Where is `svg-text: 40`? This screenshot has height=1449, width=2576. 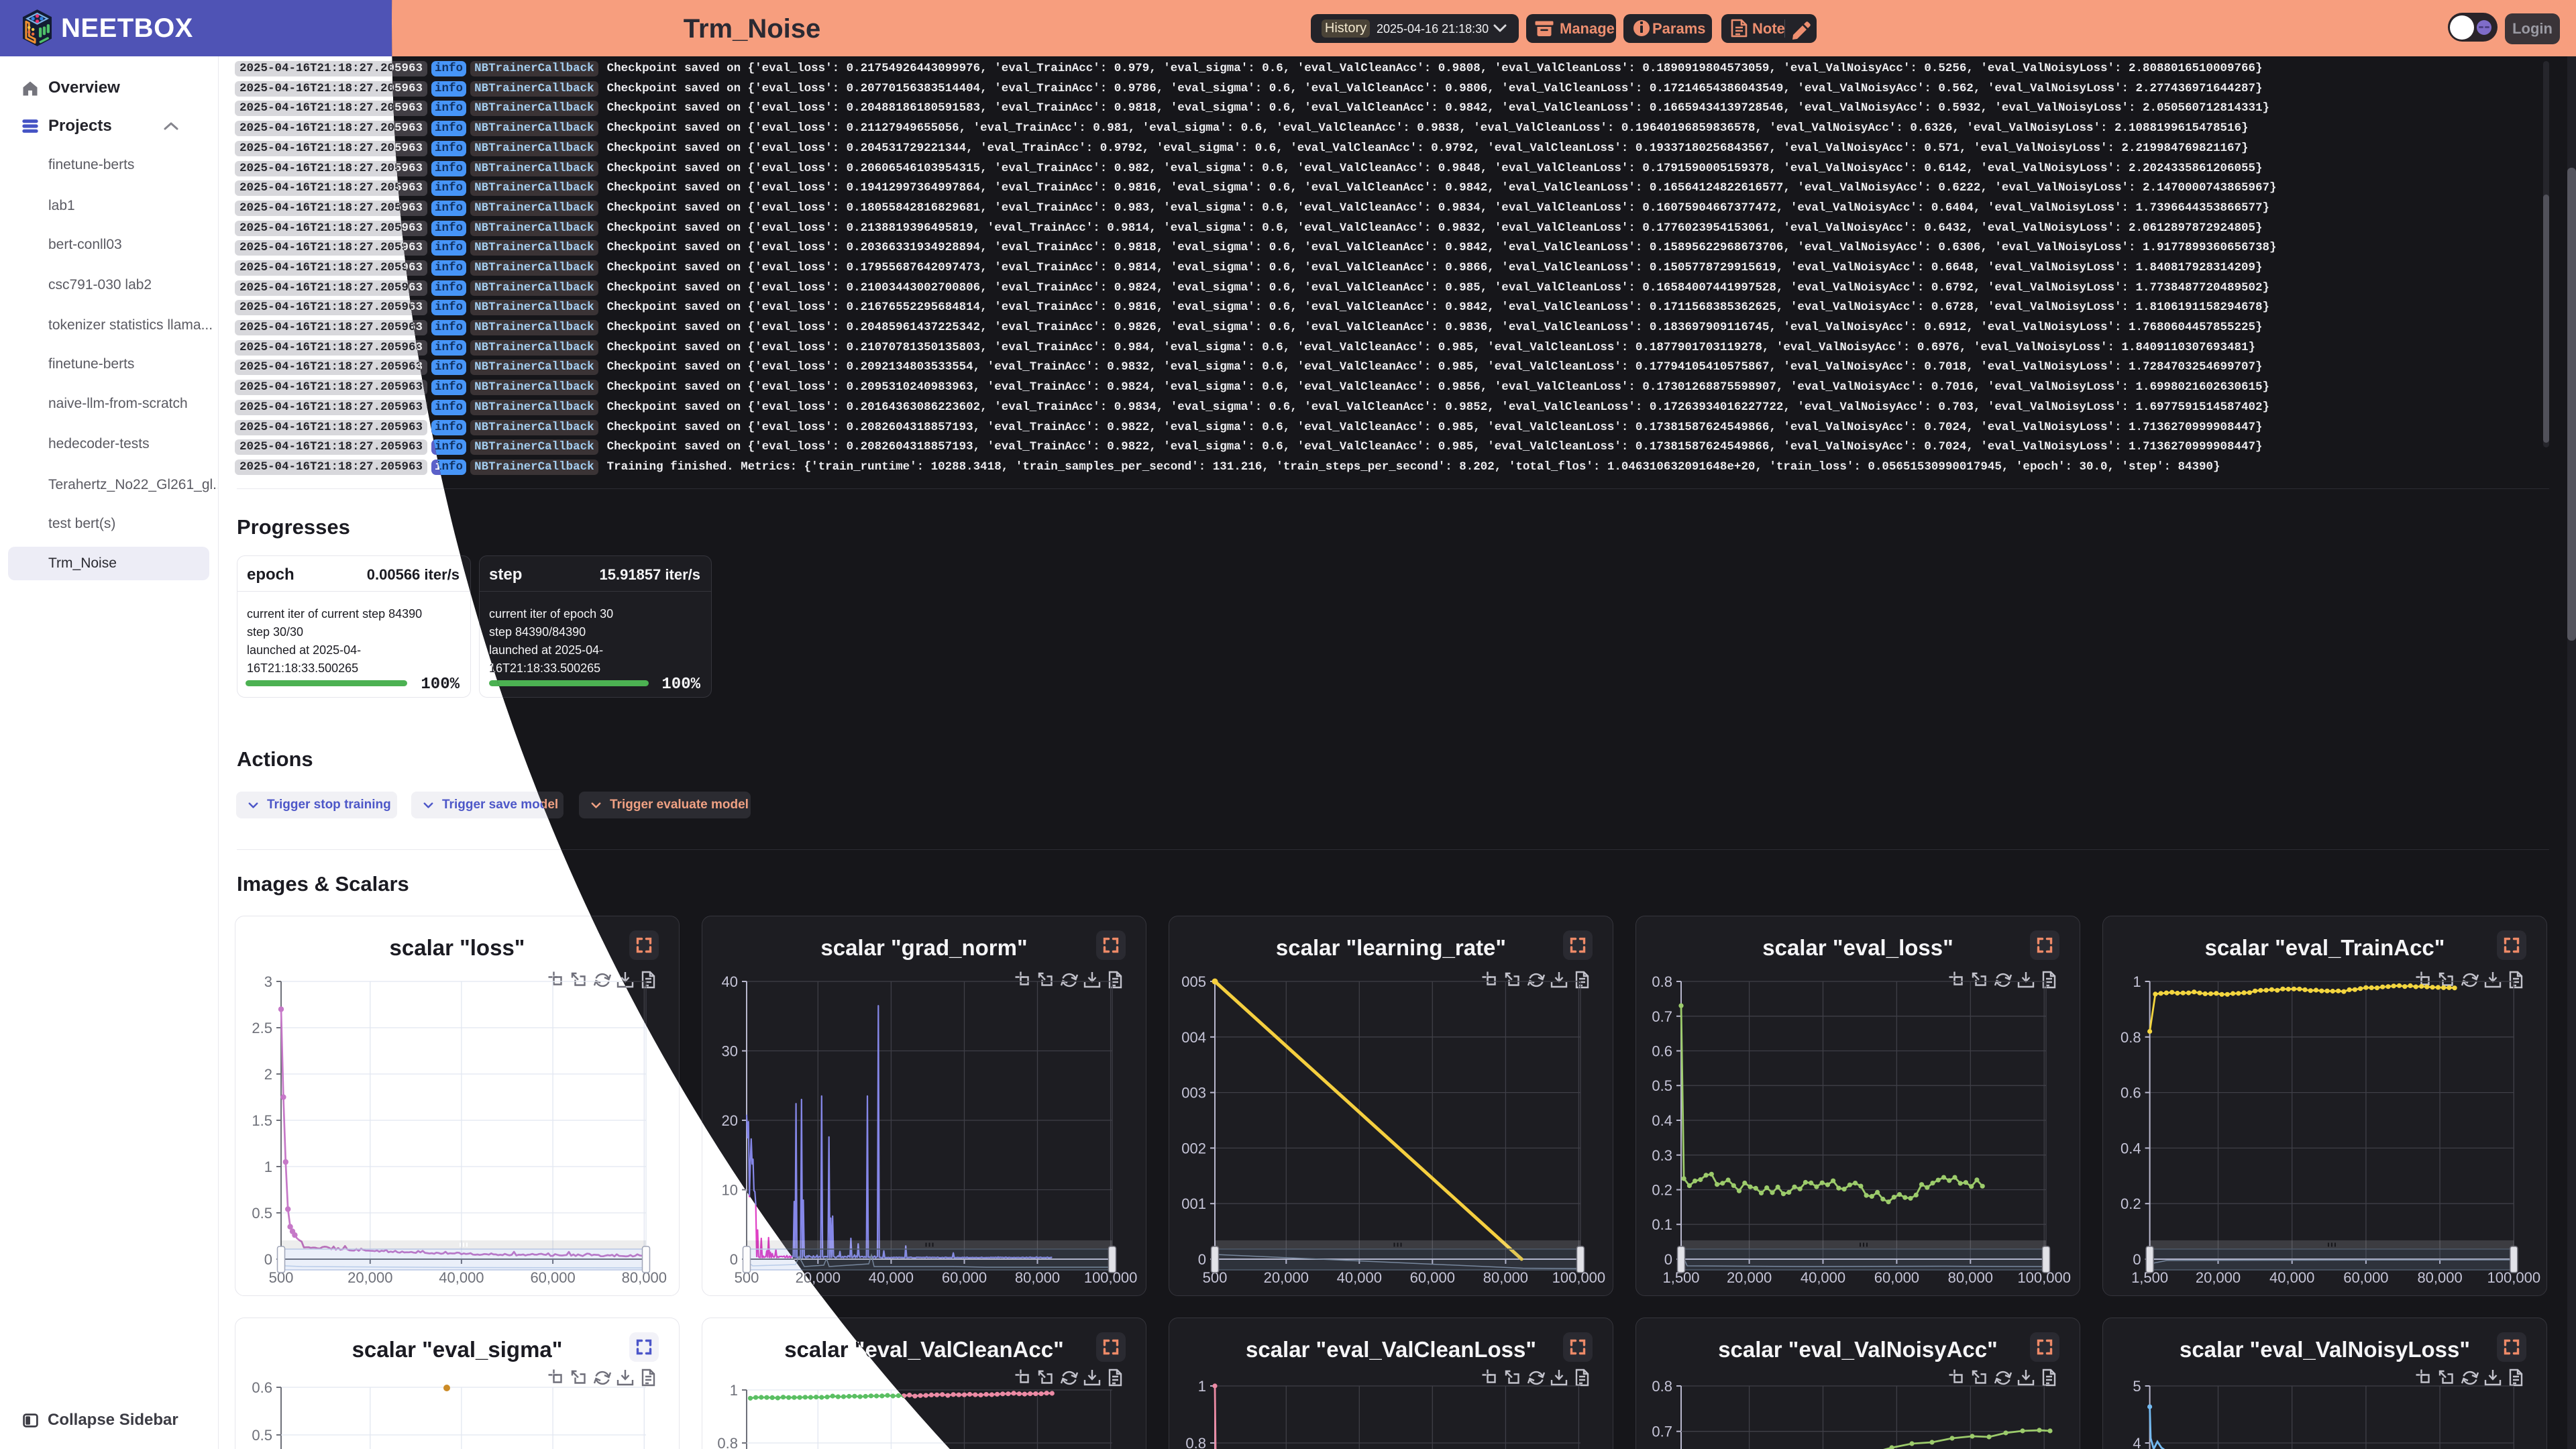
svg-text: 40 is located at coordinates (730, 981).